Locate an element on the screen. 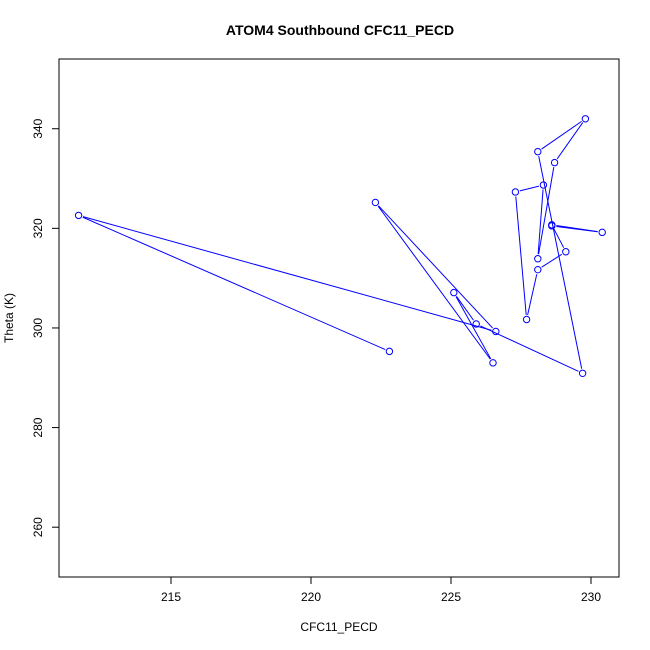 The height and width of the screenshot is (650, 650). x-tick-label: 230 is located at coordinates (591, 597).